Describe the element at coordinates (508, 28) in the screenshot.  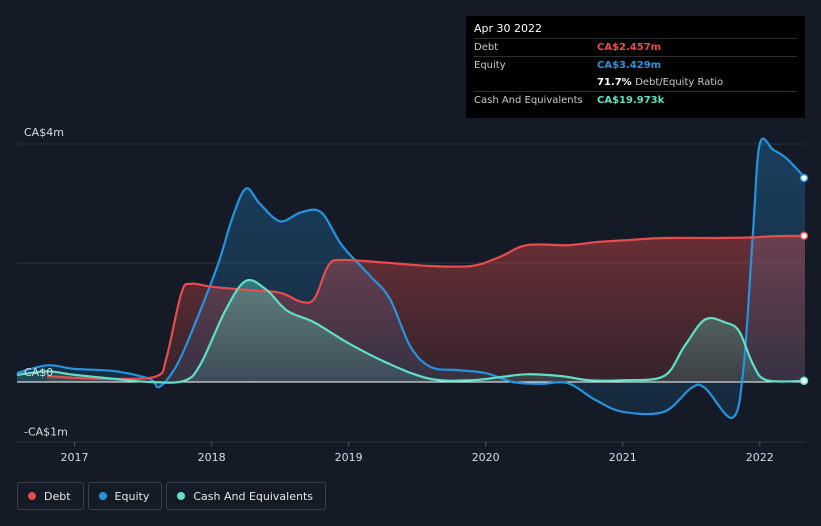
I see `tooltip-date: Apr 30 2022` at that location.